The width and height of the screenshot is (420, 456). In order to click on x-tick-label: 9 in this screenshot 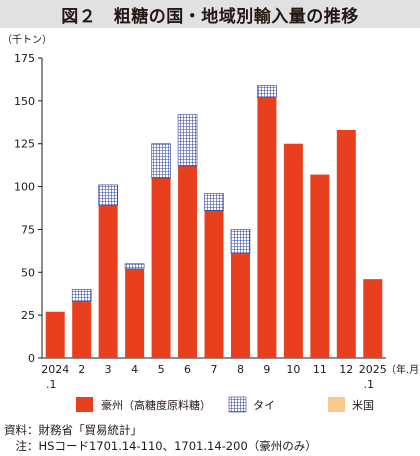, I will do `click(266, 369)`.